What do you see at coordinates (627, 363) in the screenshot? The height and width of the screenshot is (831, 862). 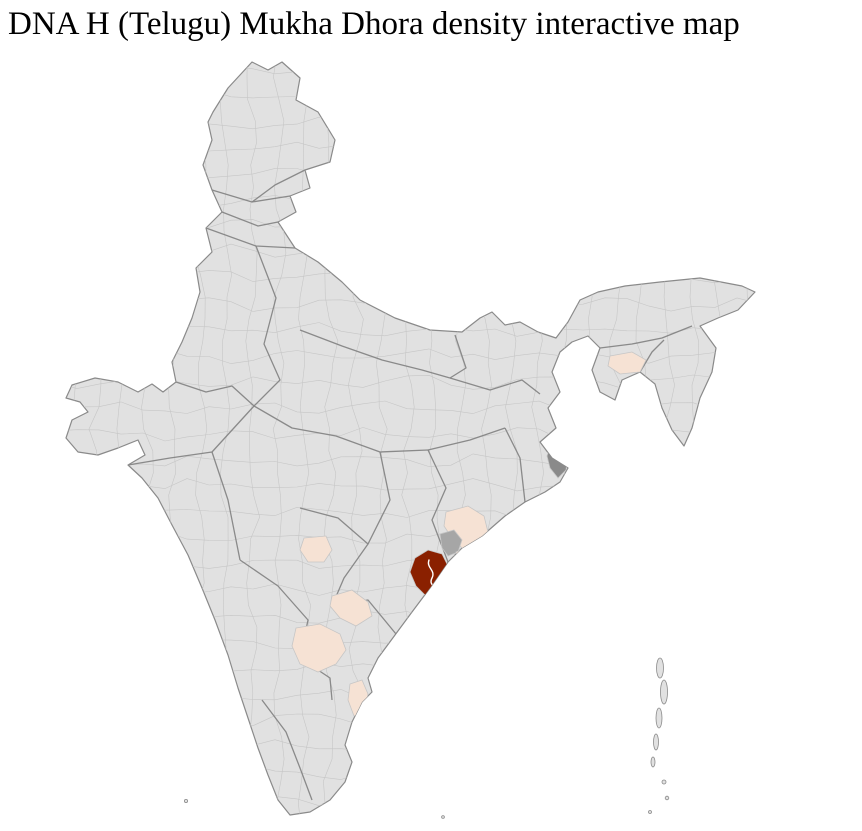 I see `region-northeast-patch` at bounding box center [627, 363].